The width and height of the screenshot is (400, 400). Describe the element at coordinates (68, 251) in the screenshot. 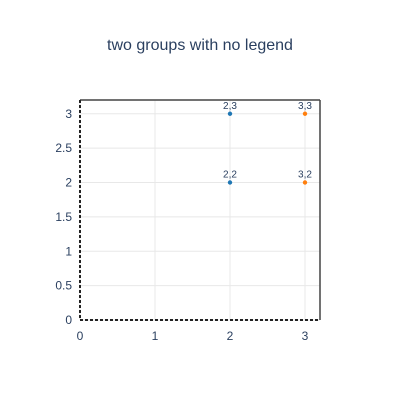

I see `y-tick-label-2: 1` at that location.